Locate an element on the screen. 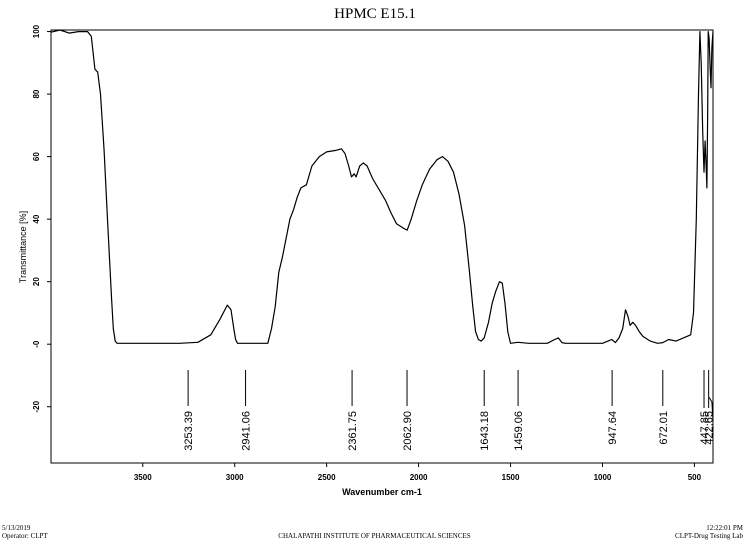 The height and width of the screenshot is (548, 749). peak-label: 1459.06 is located at coordinates (519, 431).